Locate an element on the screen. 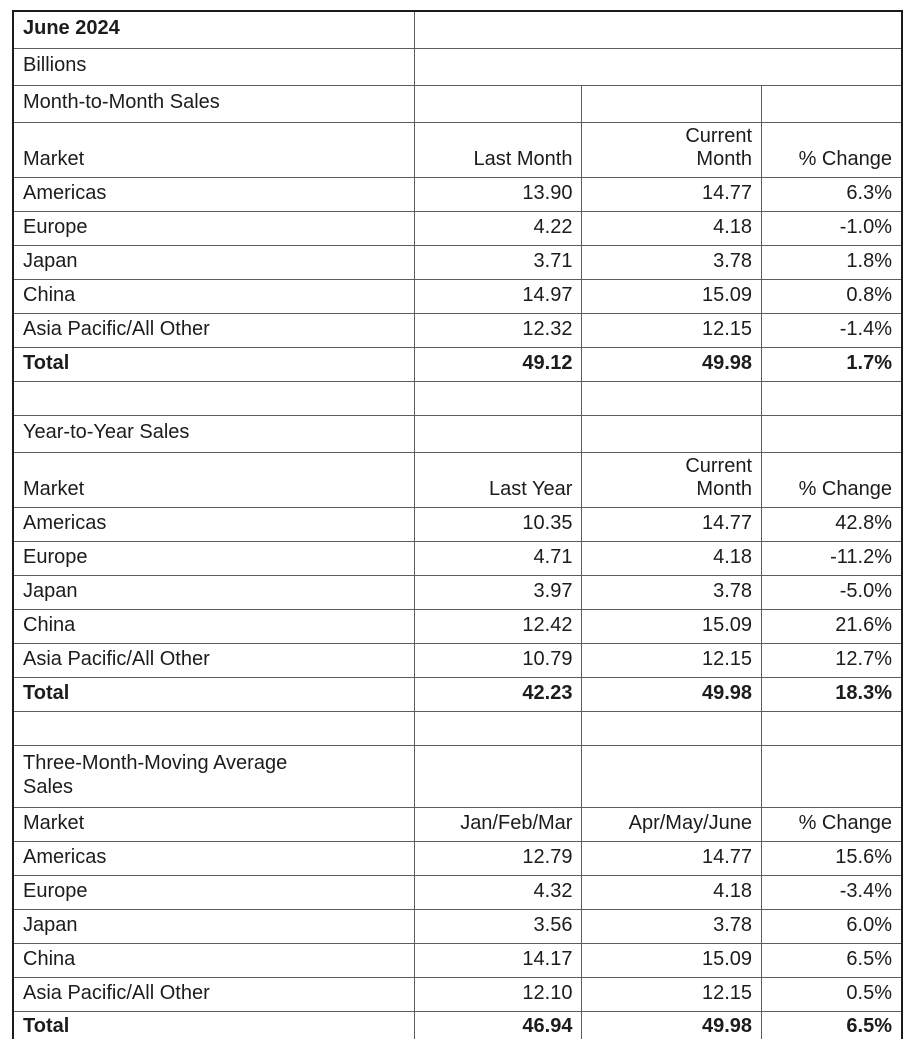  table-row: China 14.17 15.09 6.5% is located at coordinates (457, 960).